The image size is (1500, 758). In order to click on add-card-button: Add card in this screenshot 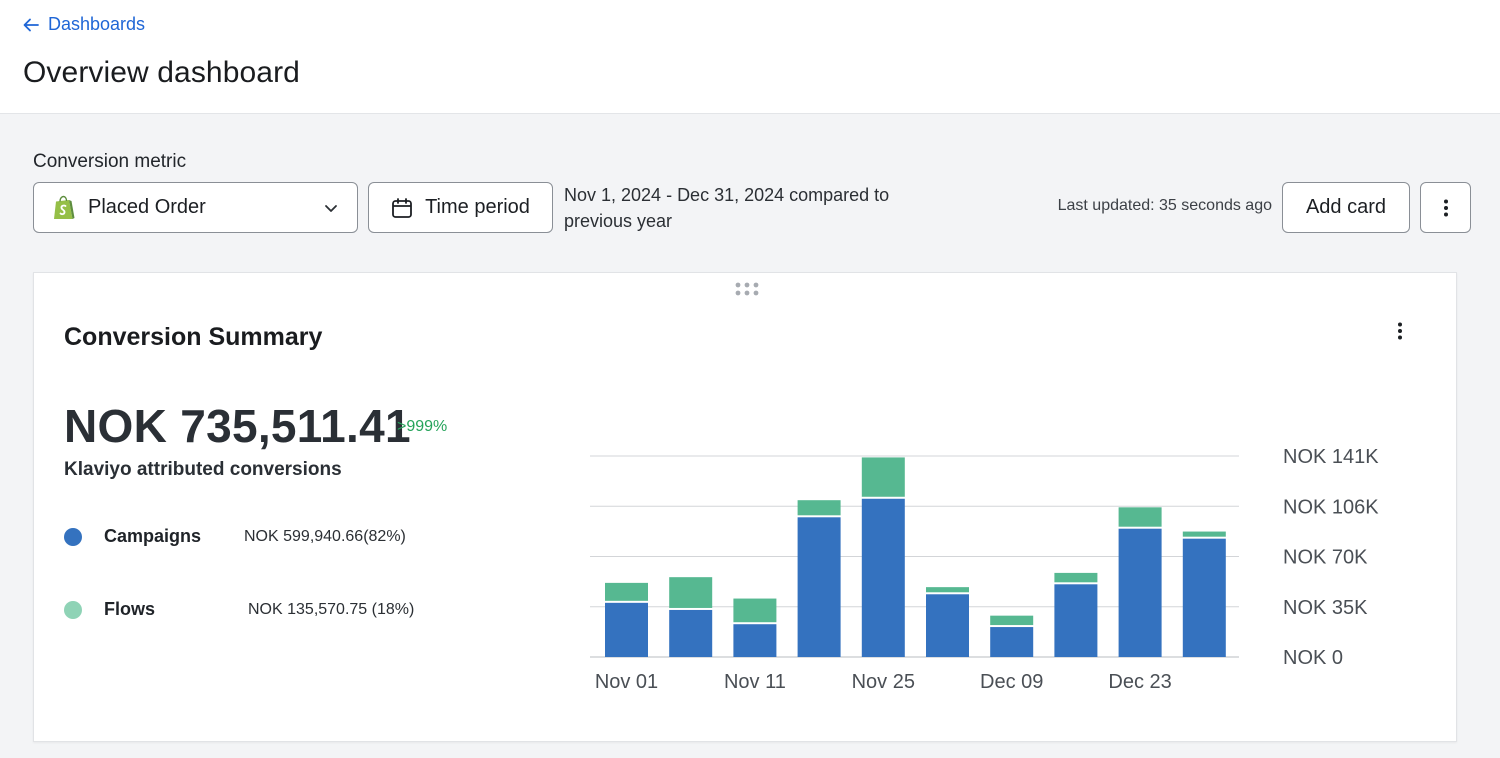, I will do `click(1346, 207)`.